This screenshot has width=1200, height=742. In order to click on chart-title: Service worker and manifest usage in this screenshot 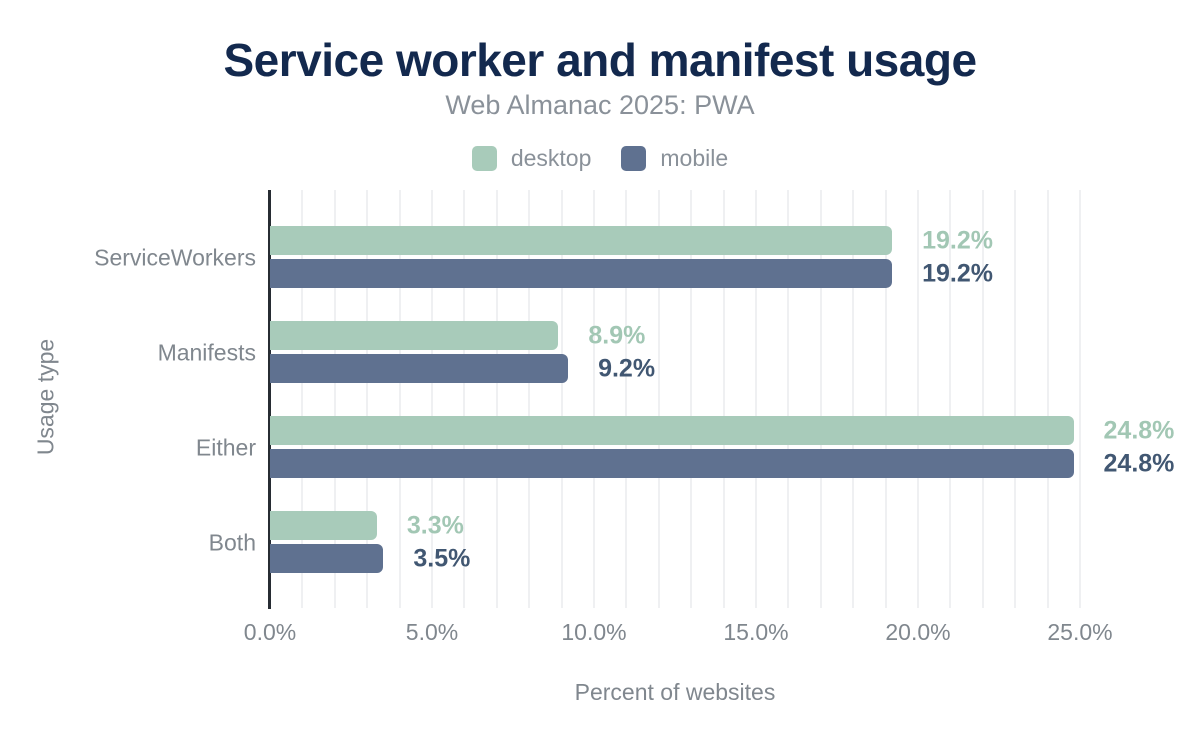, I will do `click(600, 60)`.